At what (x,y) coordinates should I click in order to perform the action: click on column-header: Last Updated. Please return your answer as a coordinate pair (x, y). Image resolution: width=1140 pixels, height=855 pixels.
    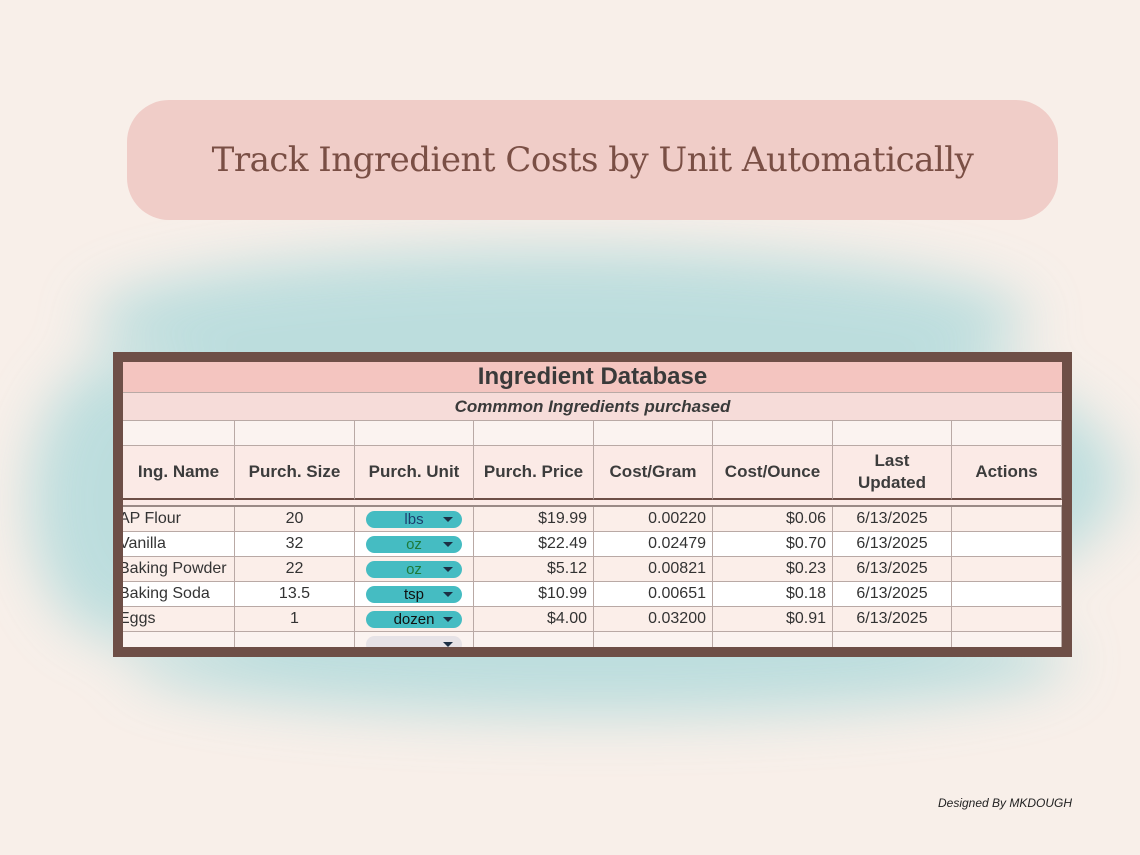
    Looking at the image, I should click on (892, 473).